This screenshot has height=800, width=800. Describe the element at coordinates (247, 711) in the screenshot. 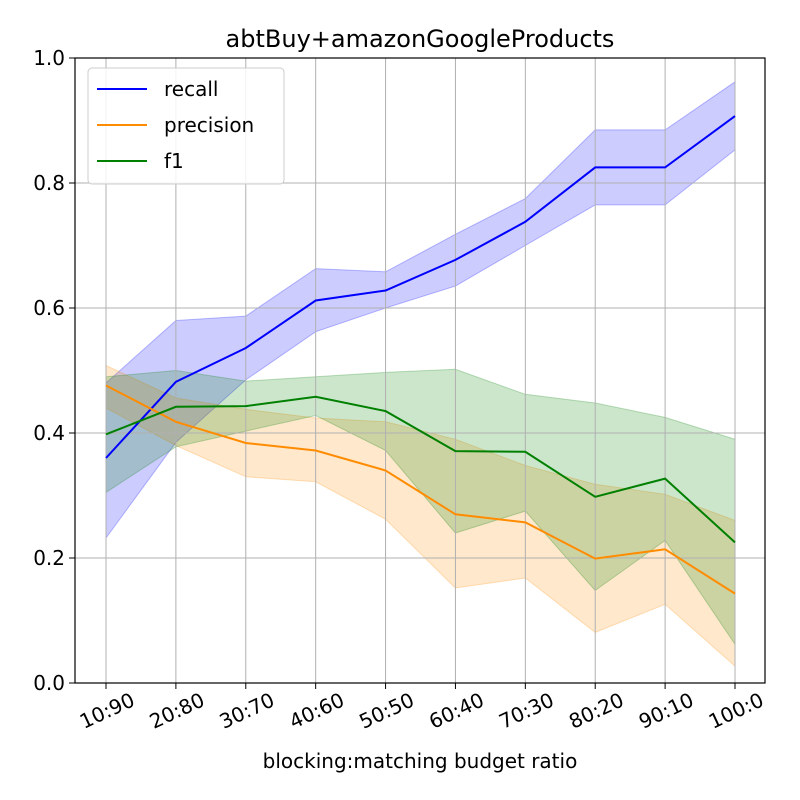

I see `x-tick-label: 30:70` at that location.